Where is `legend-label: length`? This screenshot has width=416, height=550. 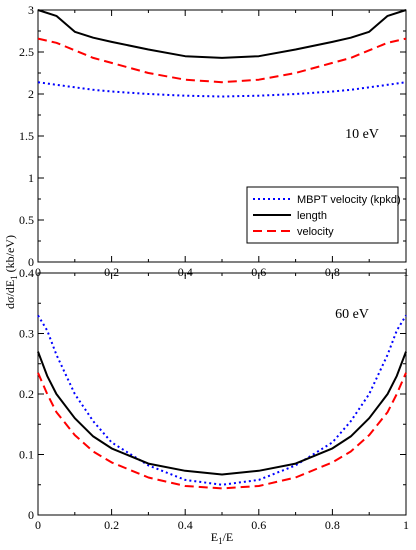
legend-label: length is located at coordinates (312, 216).